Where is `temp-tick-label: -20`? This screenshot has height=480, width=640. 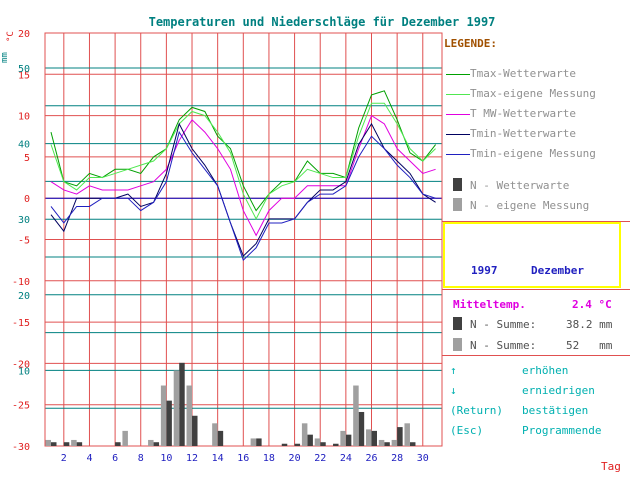 temp-tick-label: -20 is located at coordinates (21, 364).